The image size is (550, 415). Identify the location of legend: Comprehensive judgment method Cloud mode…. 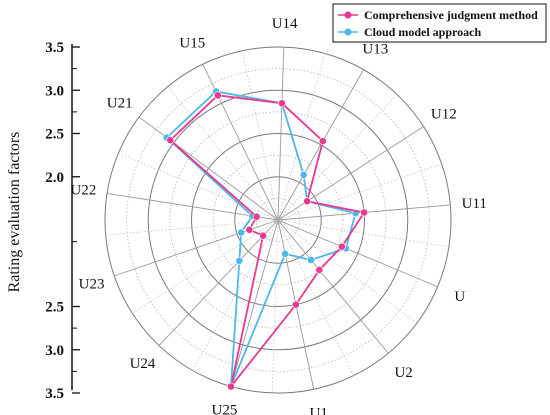
(439, 23).